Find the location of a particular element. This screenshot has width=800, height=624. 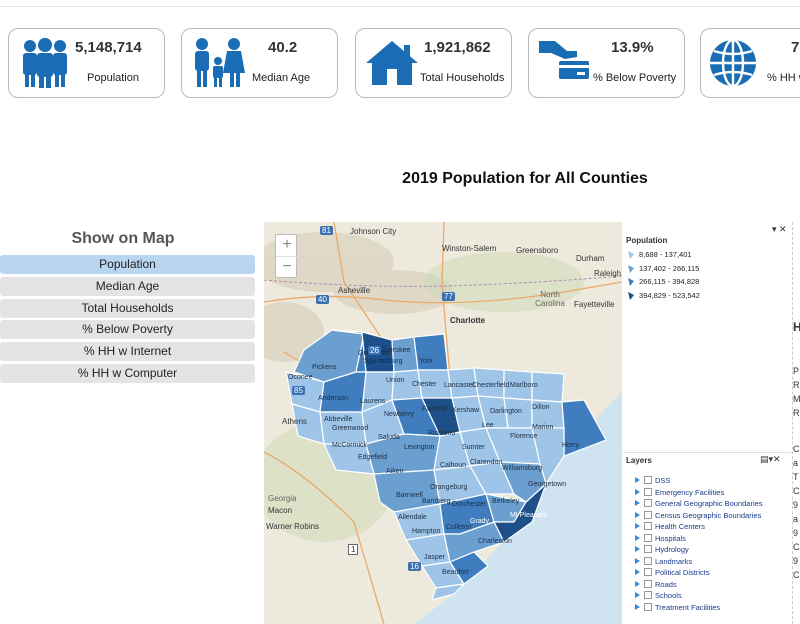

layer-item-hospitals: Hospitals is located at coordinates (660, 539).